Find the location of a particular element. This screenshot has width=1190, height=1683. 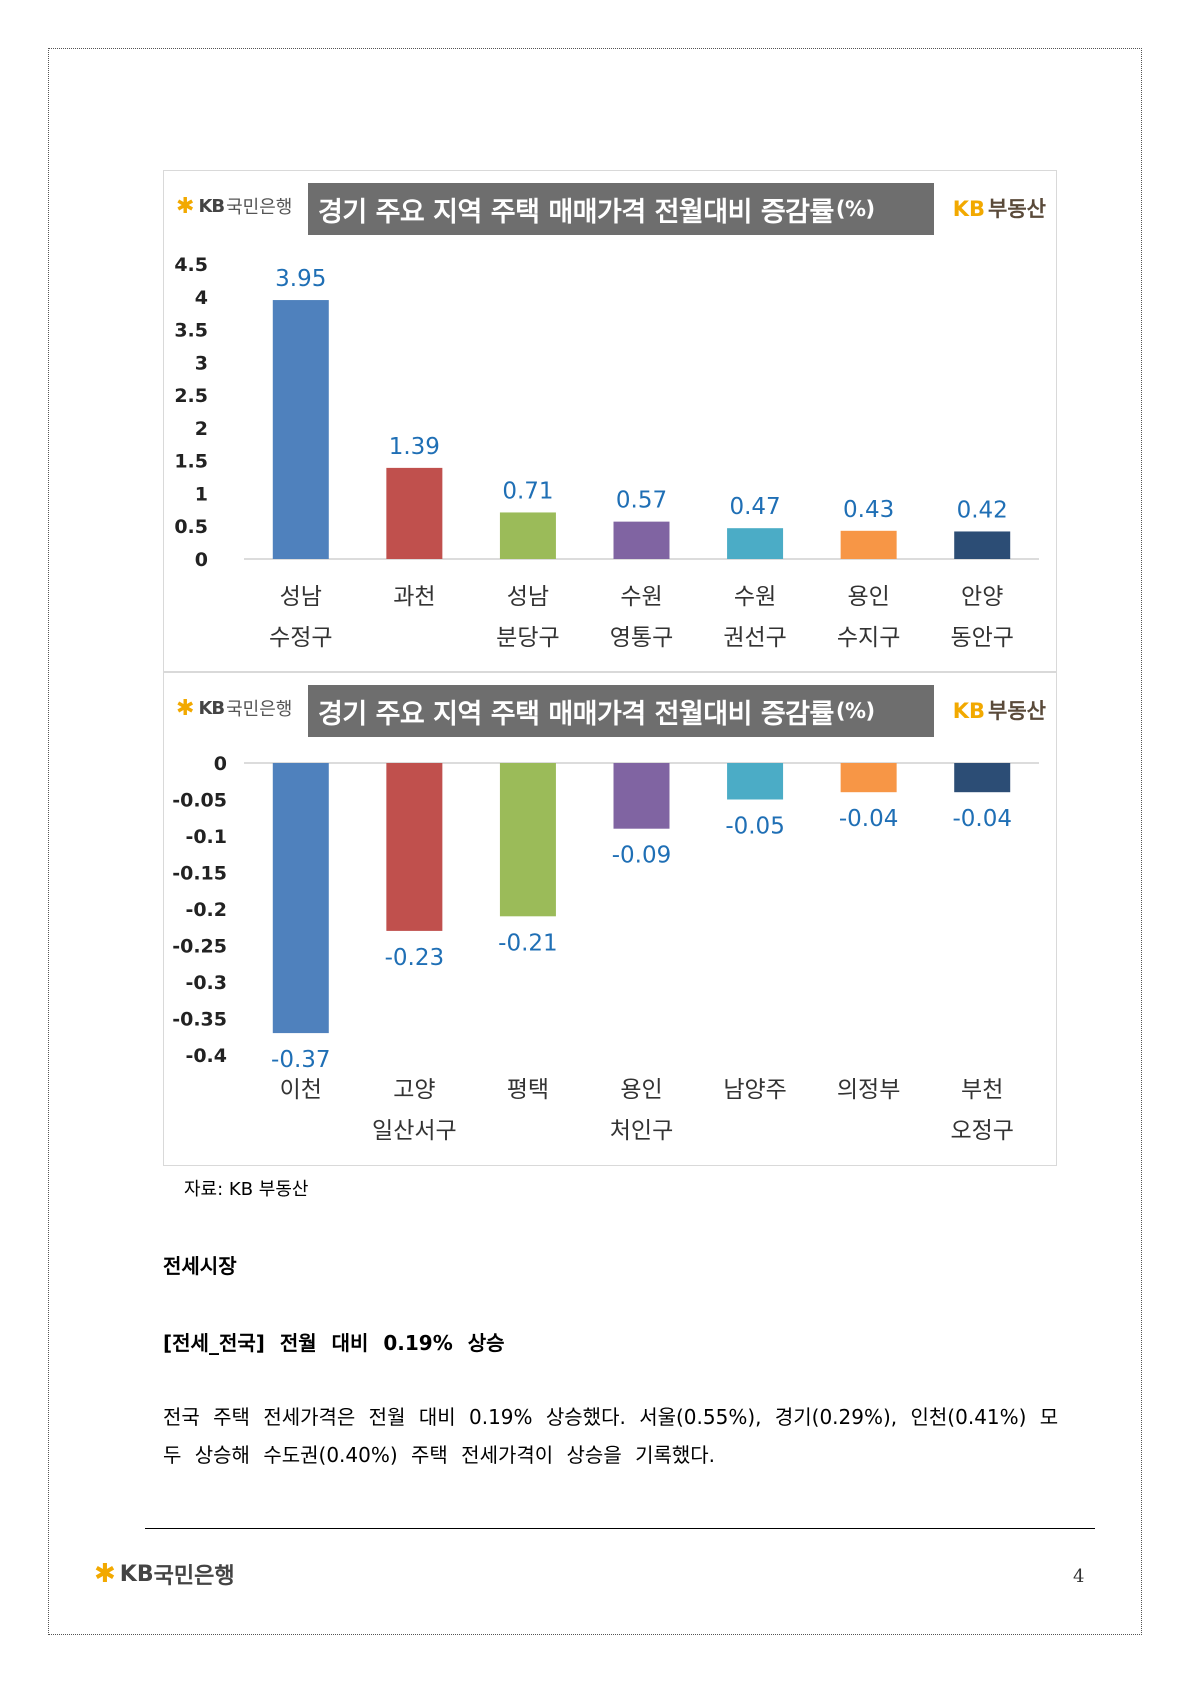

data-label: -0.05 is located at coordinates (755, 827).